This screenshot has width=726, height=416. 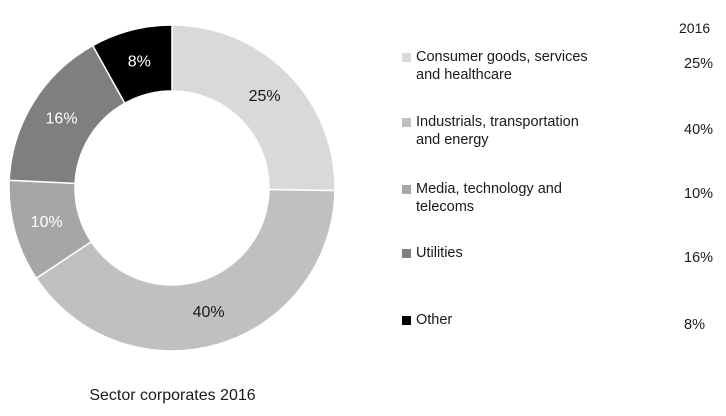 What do you see at coordinates (699, 194) in the screenshot?
I see `value-media: 10%` at bounding box center [699, 194].